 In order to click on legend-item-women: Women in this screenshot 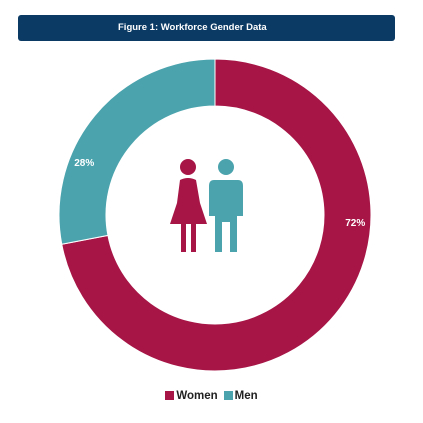, I will do `click(191, 396)`.